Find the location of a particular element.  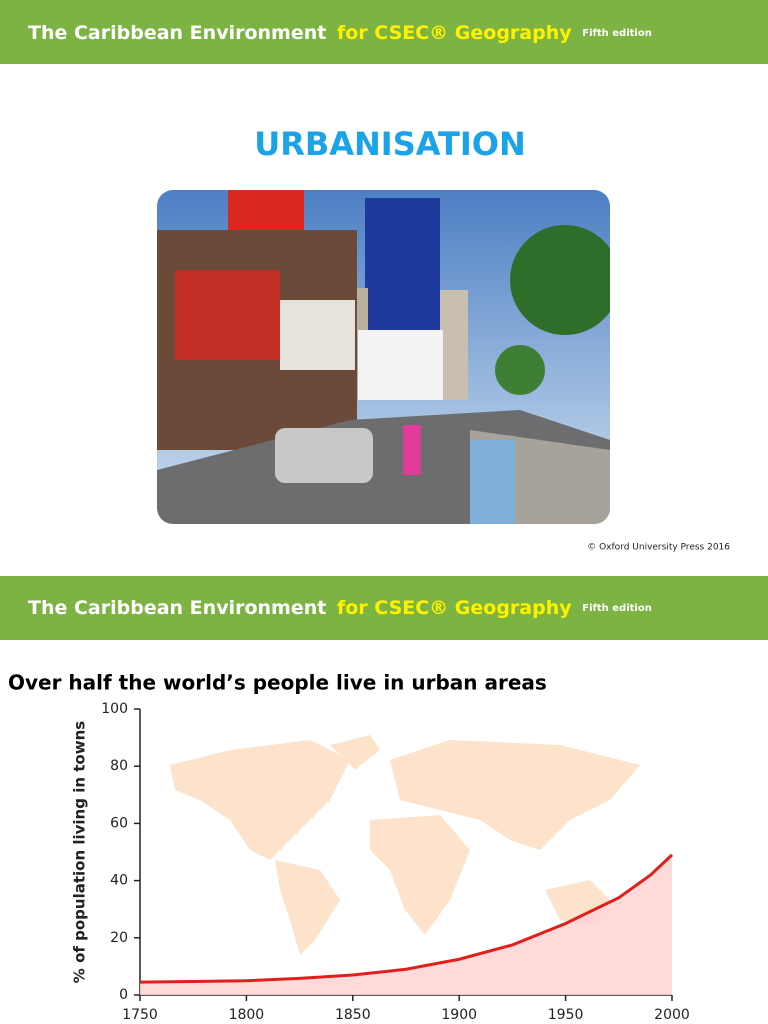

y-tick-label: 0 is located at coordinates (123, 995).